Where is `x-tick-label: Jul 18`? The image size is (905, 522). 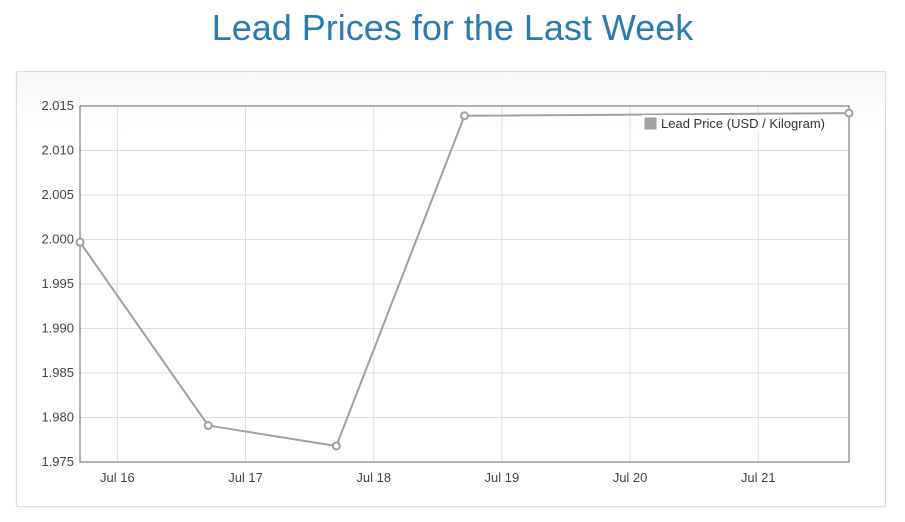 x-tick-label: Jul 18 is located at coordinates (373, 477).